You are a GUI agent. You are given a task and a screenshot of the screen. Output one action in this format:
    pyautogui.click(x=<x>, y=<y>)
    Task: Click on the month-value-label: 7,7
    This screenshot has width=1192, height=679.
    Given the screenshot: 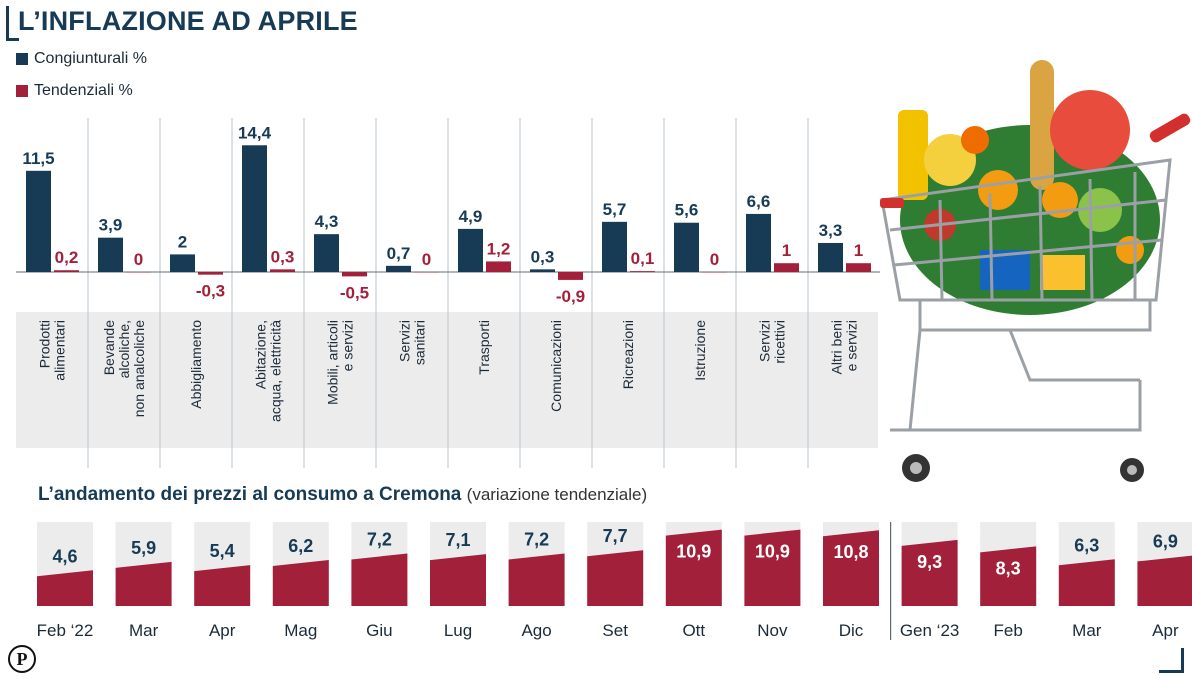 What is the action you would take?
    pyautogui.click(x=615, y=536)
    